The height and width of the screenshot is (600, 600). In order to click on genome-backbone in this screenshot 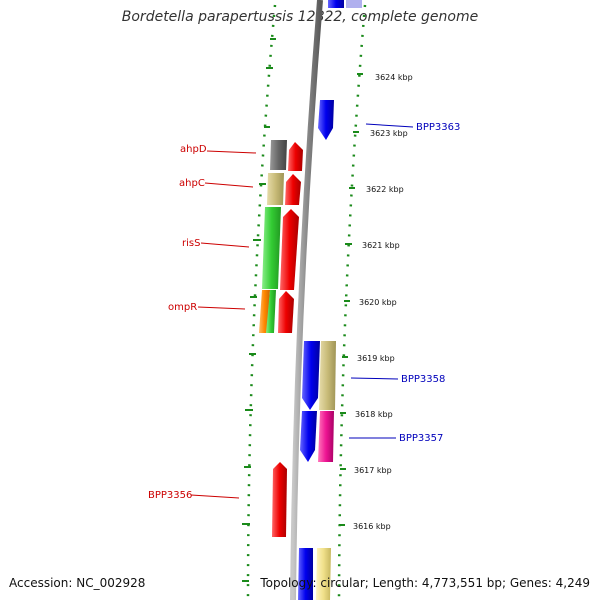, I will do `click(306, 300)`.